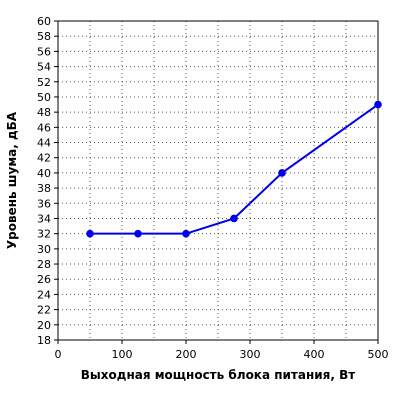 This screenshot has height=404, width=400. Describe the element at coordinates (44, 264) in the screenshot. I see `y-tick-label: 28` at that location.